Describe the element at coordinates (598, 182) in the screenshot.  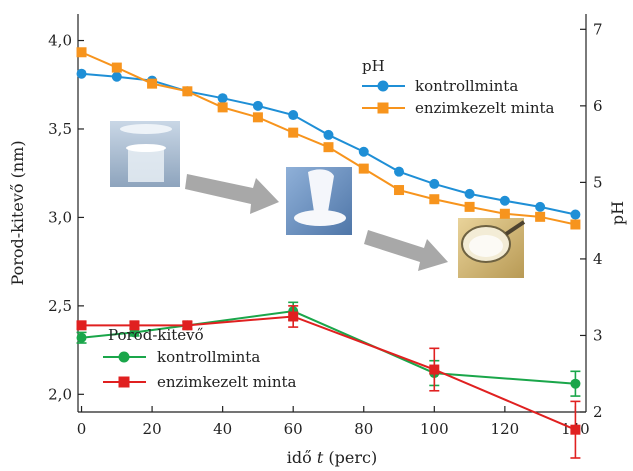
I see `right-tick-label: 5` at that location.